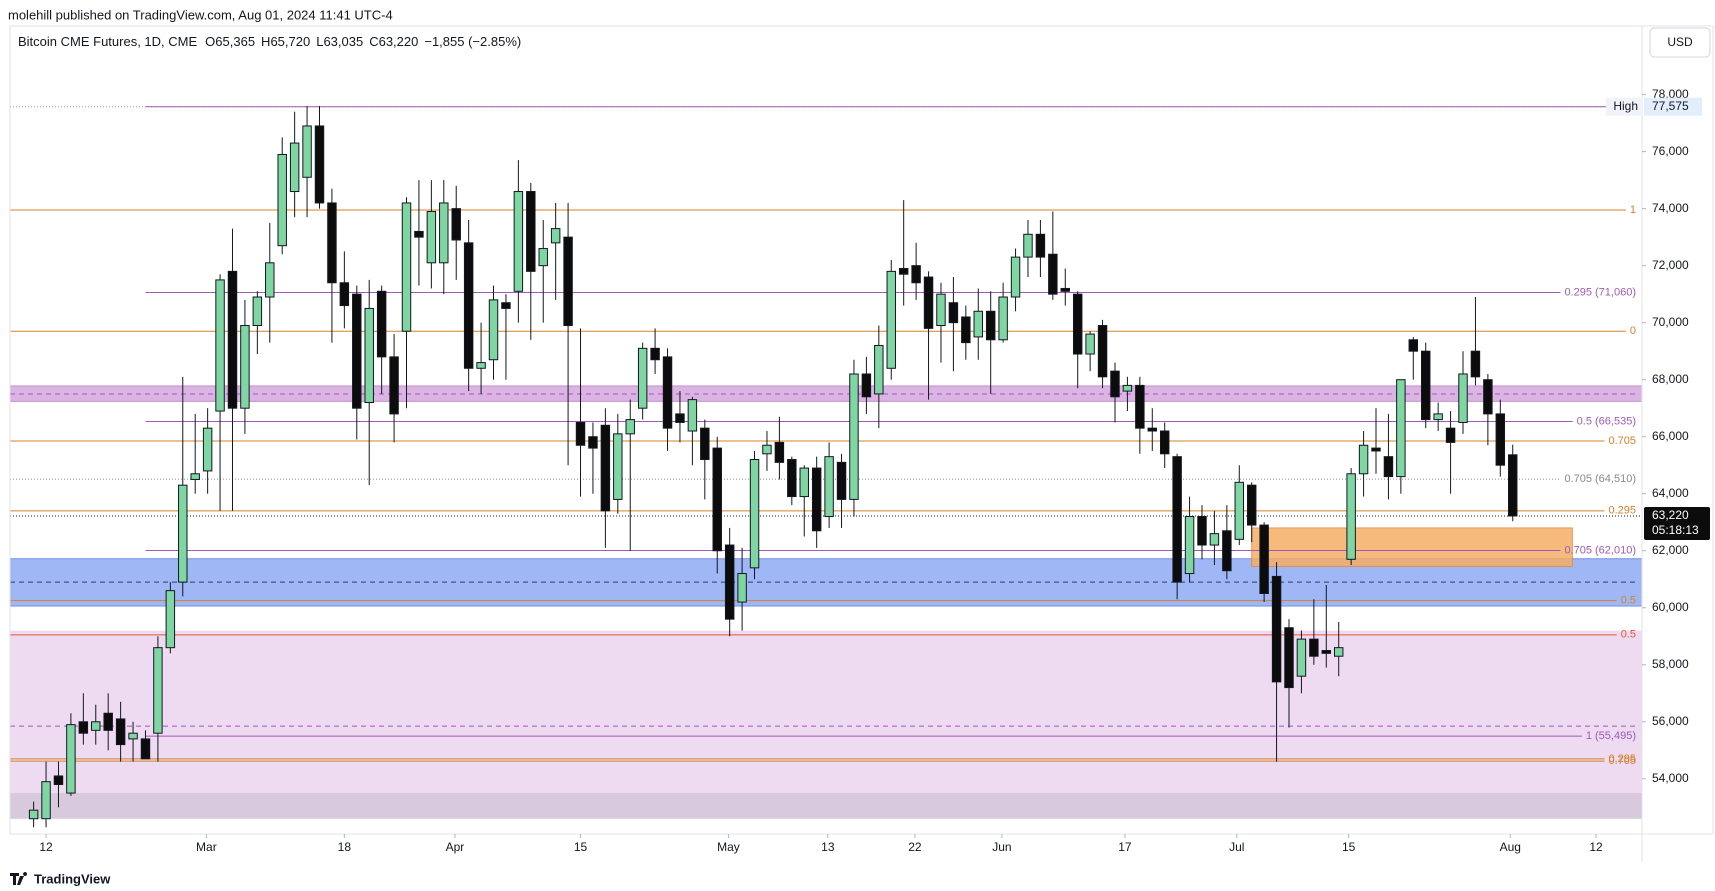 The width and height of the screenshot is (1715, 891). Describe the element at coordinates (1611, 736) in the screenshot. I see `level-label: 1 (55,495)` at that location.